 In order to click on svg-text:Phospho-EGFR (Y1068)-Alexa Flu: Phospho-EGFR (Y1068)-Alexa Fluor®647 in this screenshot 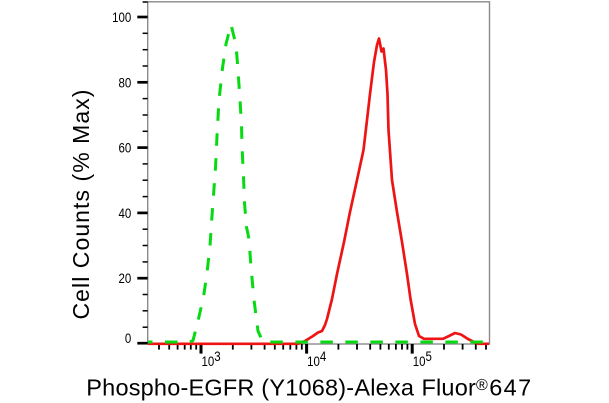, I will do `click(309, 388)`.